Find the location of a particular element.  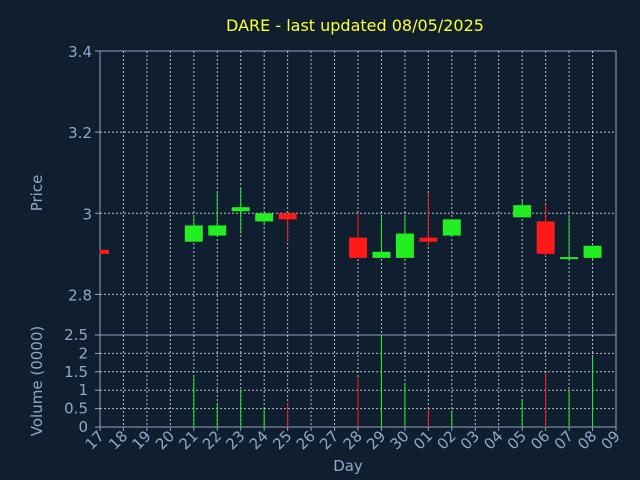

day-tick-label: 05 is located at coordinates (517, 440).